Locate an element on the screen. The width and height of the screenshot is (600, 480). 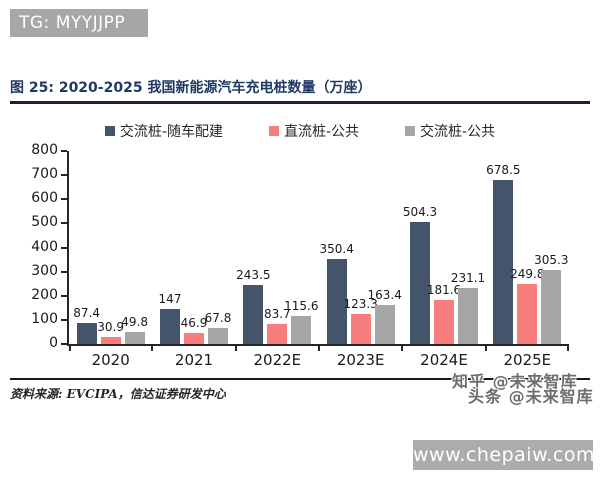
figure-bottom-rule is located at coordinates (300, 379).